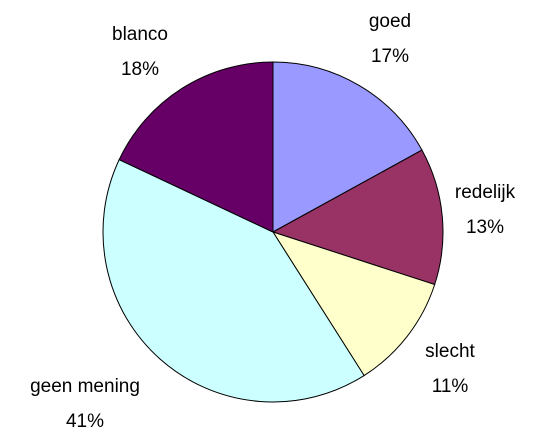 The width and height of the screenshot is (536, 430). I want to click on slice-value-label: 13%, so click(485, 227).